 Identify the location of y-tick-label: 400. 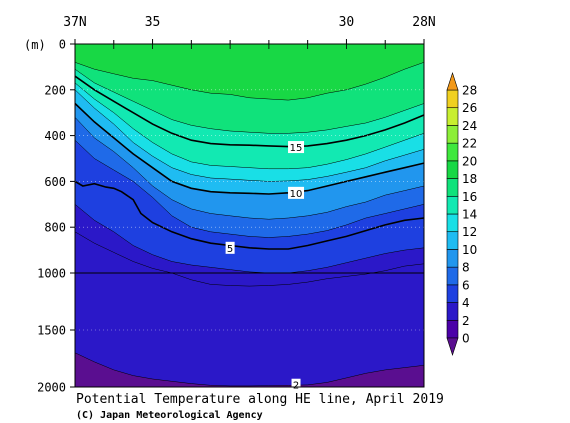
(55, 136).